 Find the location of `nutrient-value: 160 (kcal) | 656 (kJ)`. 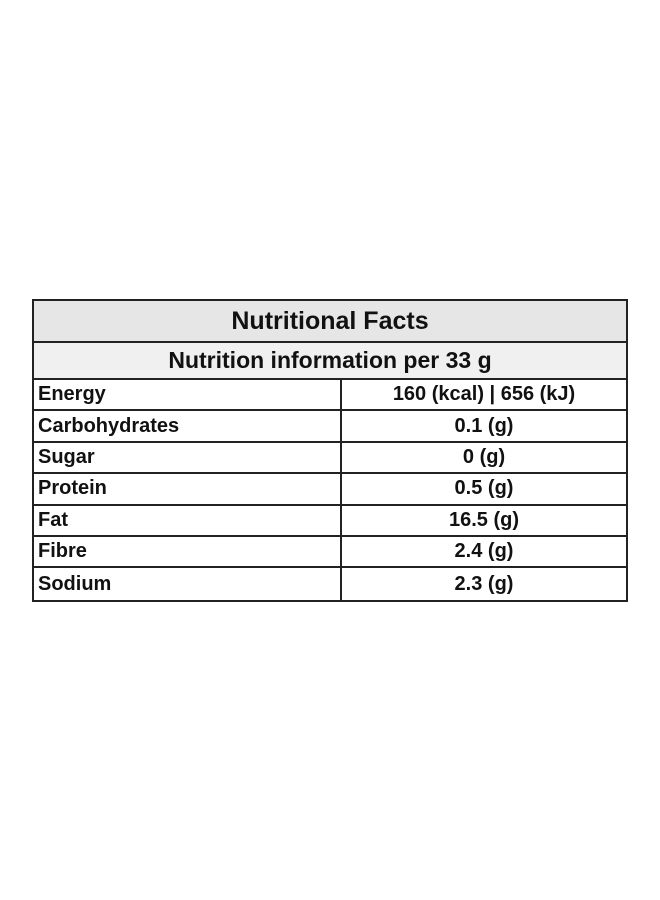

nutrient-value: 160 (kcal) | 656 (kJ) is located at coordinates (484, 394).